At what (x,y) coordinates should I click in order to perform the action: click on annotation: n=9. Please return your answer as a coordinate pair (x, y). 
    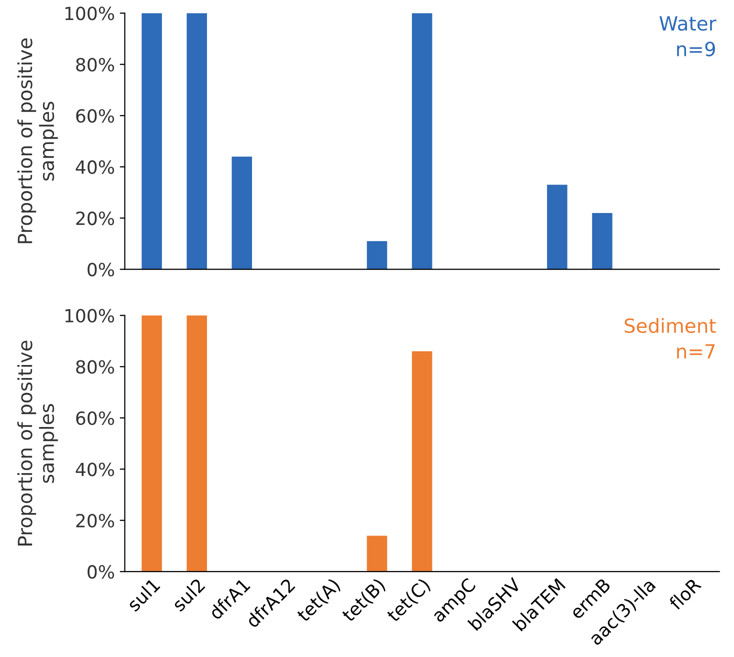
    Looking at the image, I should click on (696, 49).